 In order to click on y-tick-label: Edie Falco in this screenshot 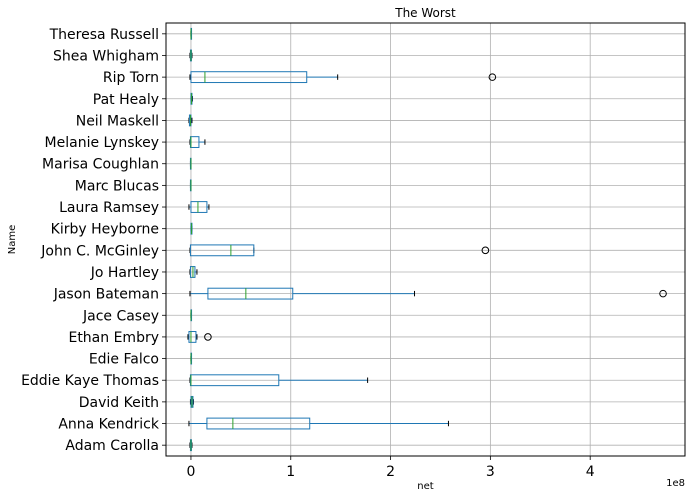, I will do `click(124, 360)`.